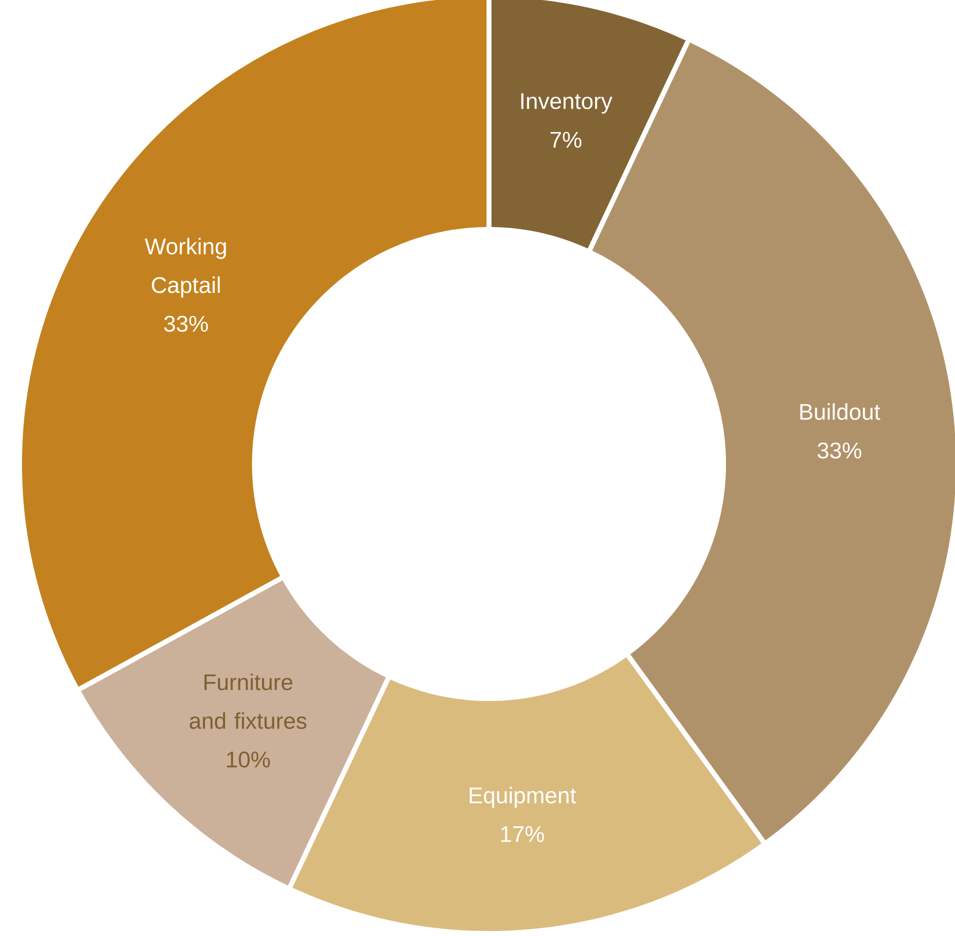  Describe the element at coordinates (566, 140) in the screenshot. I see `data-label: 7%` at that location.